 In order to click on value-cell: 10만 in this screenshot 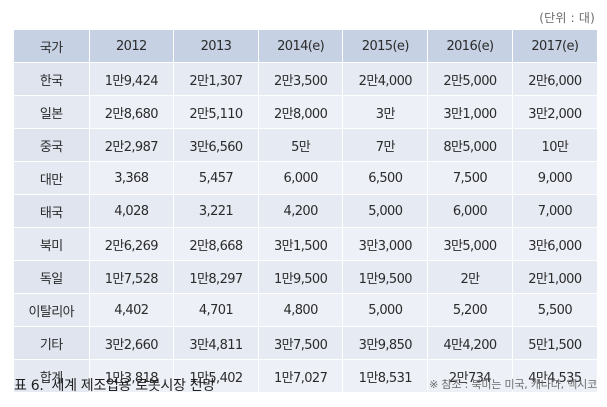, I will do `click(554, 145)`.